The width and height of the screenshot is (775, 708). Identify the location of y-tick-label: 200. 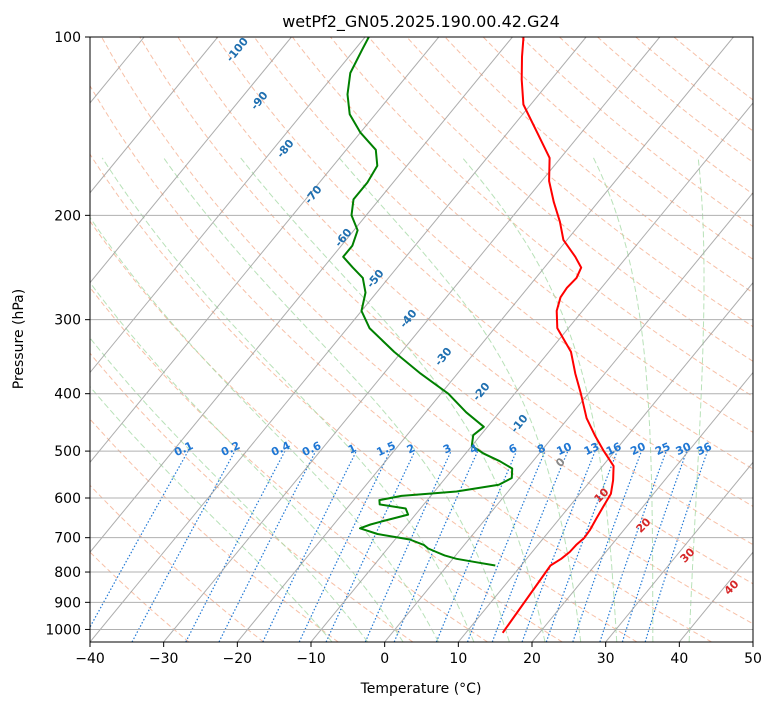
(67, 216).